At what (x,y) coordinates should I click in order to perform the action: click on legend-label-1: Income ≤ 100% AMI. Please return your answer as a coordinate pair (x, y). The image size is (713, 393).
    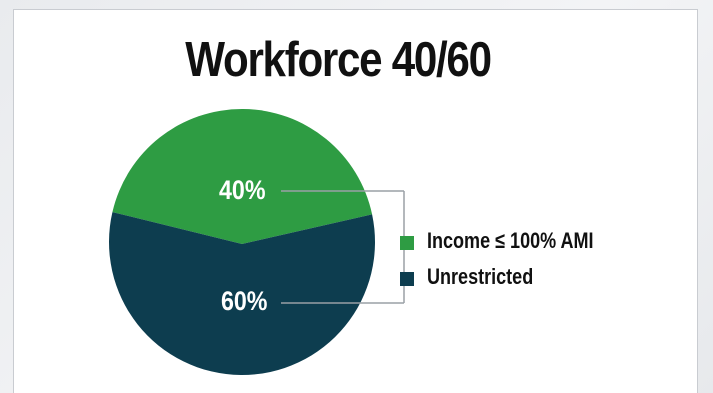
    Looking at the image, I should click on (510, 241).